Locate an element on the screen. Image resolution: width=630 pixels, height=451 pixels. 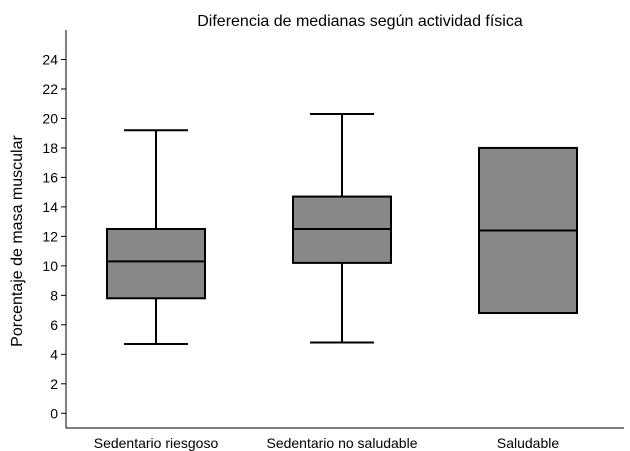
box-iqr is located at coordinates (156, 264).